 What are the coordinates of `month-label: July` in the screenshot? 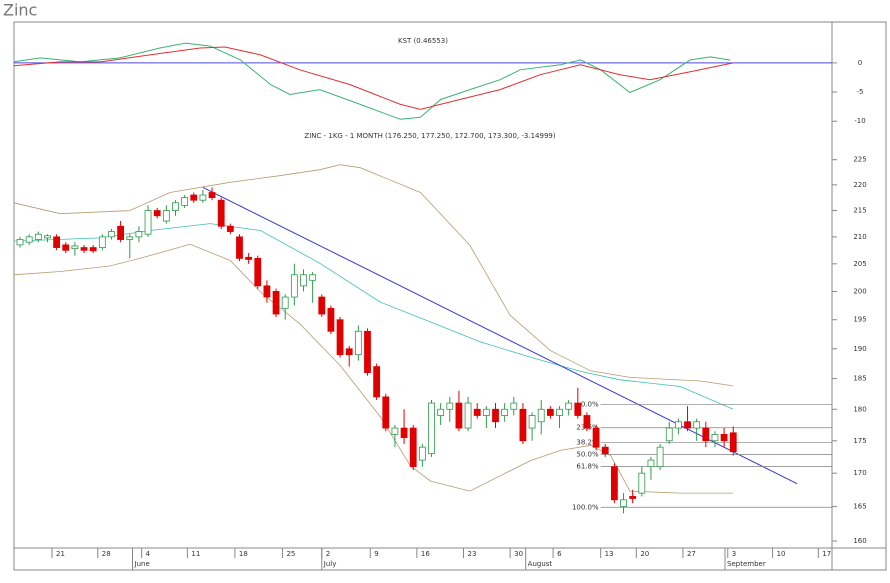 It's located at (330, 564).